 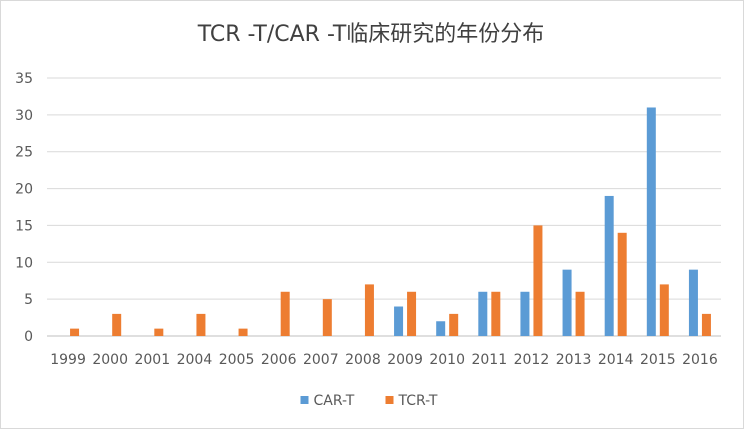 I want to click on bar-tcr-t-2010, so click(x=454, y=324).